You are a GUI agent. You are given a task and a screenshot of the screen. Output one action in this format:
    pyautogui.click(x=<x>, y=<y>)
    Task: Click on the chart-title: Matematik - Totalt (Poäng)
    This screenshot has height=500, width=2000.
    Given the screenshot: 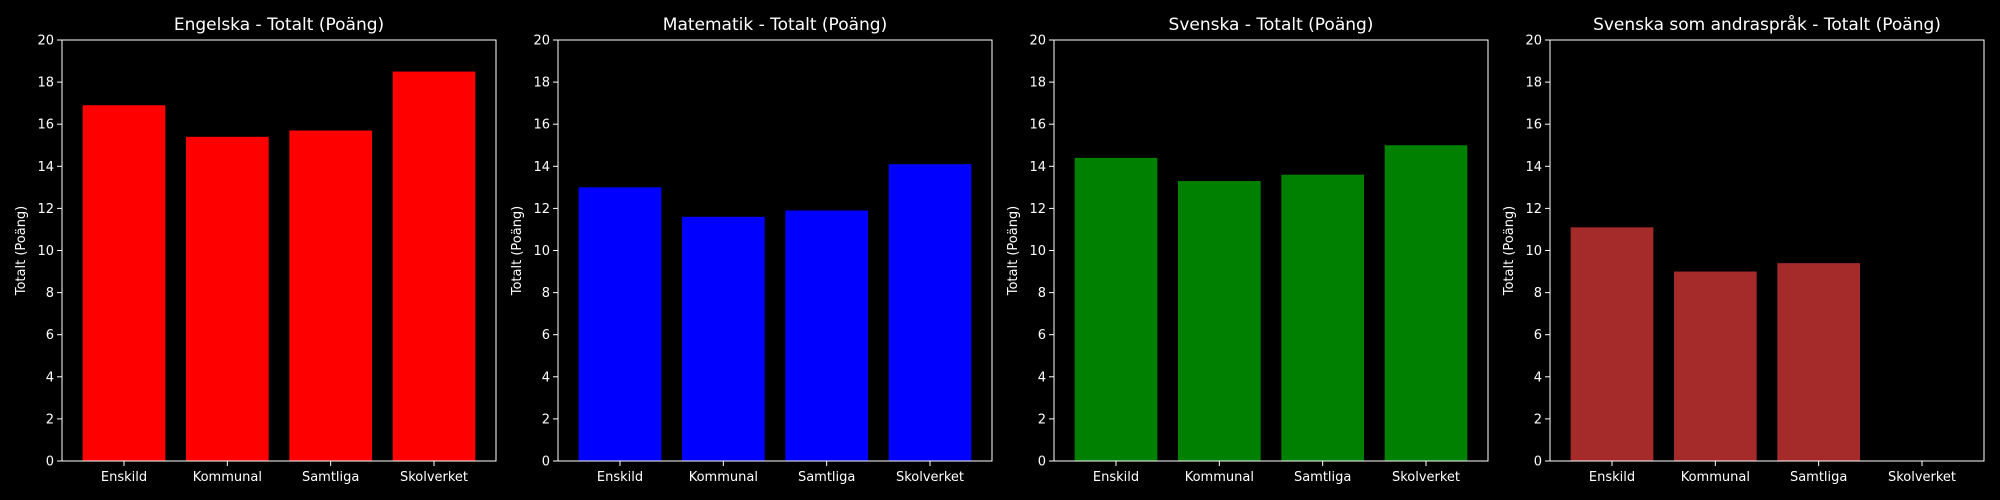 What is the action you would take?
    pyautogui.click(x=775, y=25)
    